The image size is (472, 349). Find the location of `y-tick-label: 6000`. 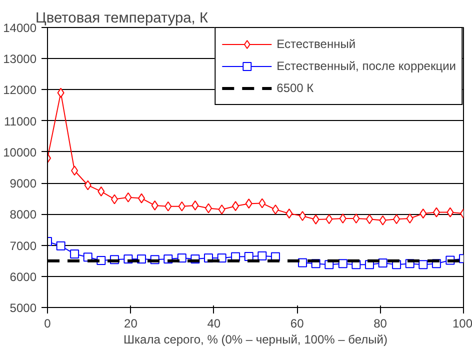

y-tick-label: 6000 is located at coordinates (23, 277).